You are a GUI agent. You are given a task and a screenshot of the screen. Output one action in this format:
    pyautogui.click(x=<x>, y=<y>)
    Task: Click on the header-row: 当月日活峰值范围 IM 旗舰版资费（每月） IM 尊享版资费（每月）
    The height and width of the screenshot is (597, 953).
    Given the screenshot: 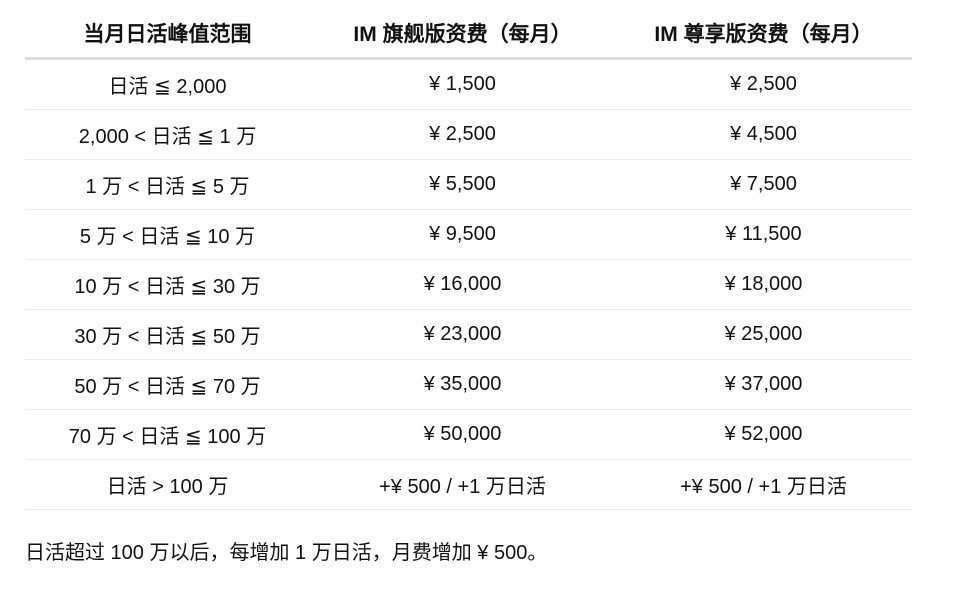 What is the action you would take?
    pyautogui.click(x=468, y=34)
    